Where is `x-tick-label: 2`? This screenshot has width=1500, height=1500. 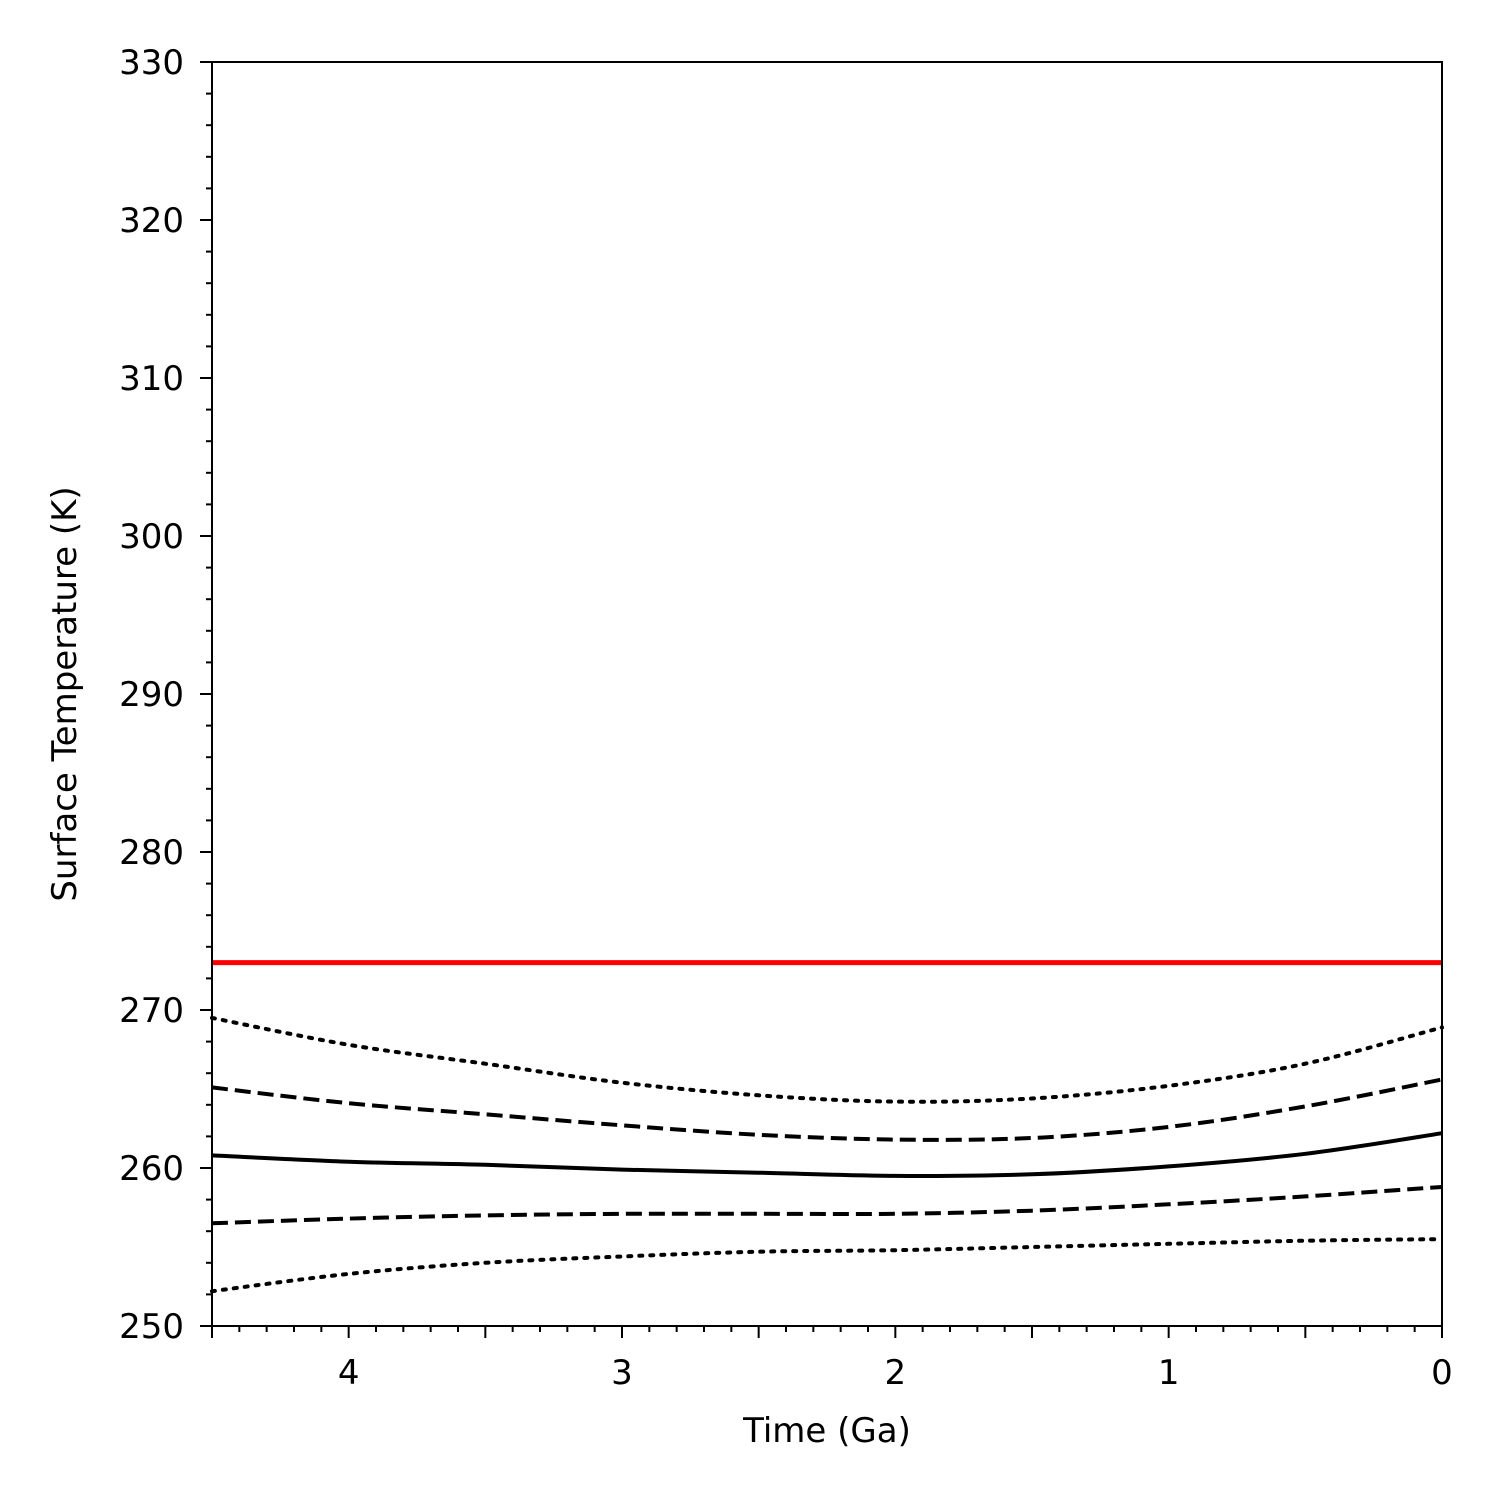 x-tick-label: 2 is located at coordinates (896, 1373).